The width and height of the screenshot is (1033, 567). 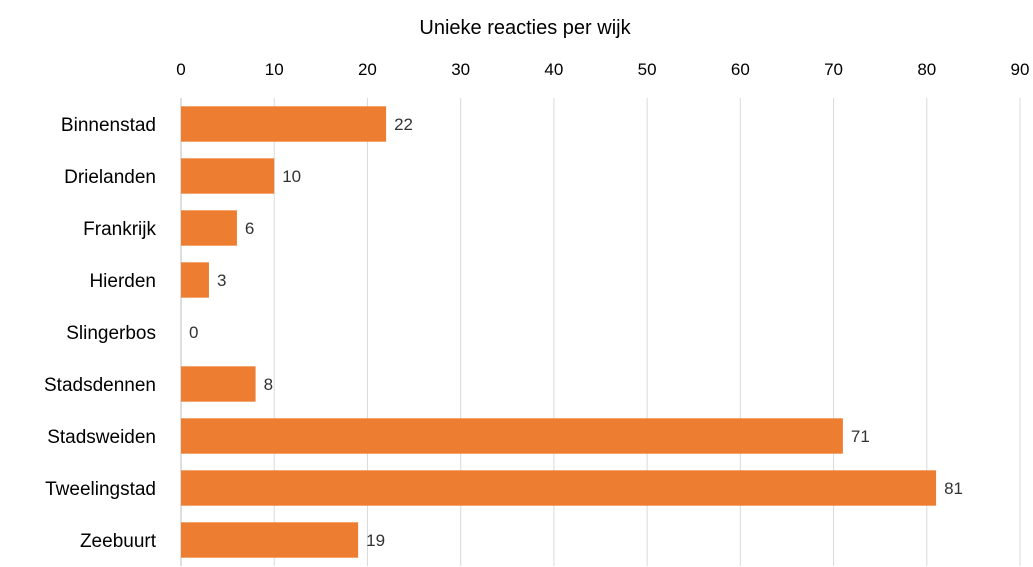 What do you see at coordinates (833, 69) in the screenshot?
I see `x-tick-label: 70` at bounding box center [833, 69].